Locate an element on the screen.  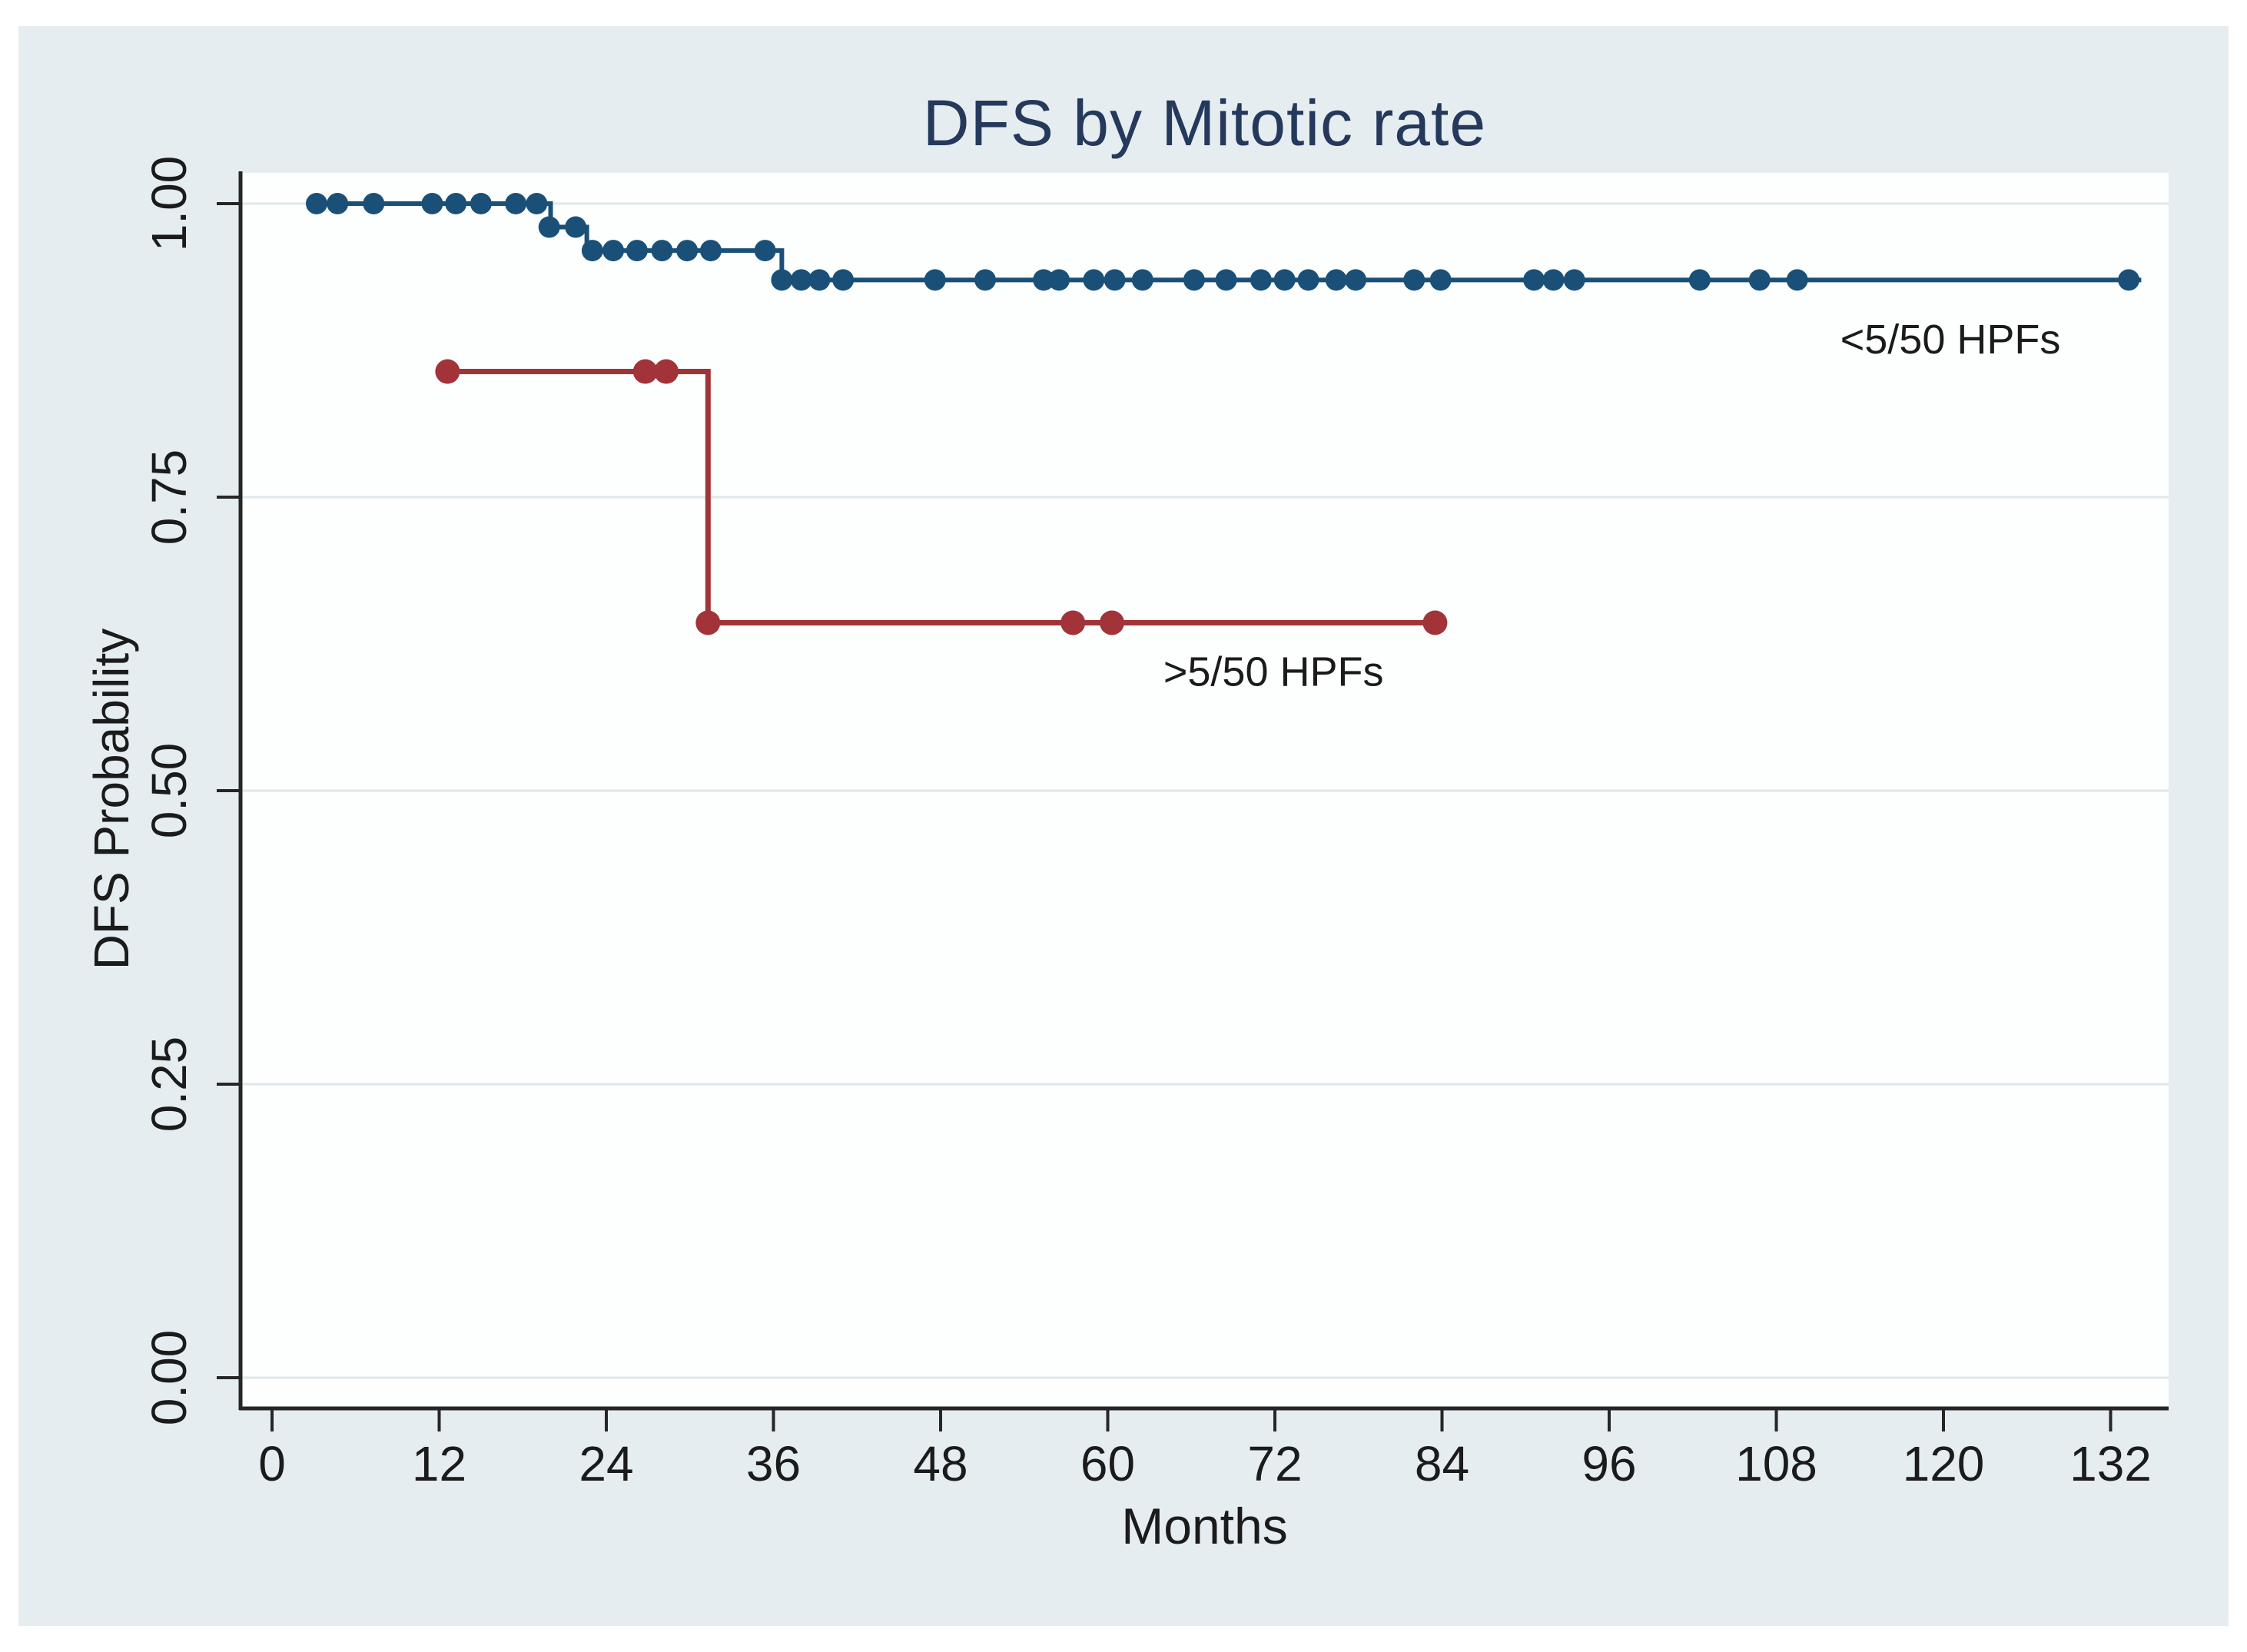
y-tick-label: 0.00 is located at coordinates (169, 1378).